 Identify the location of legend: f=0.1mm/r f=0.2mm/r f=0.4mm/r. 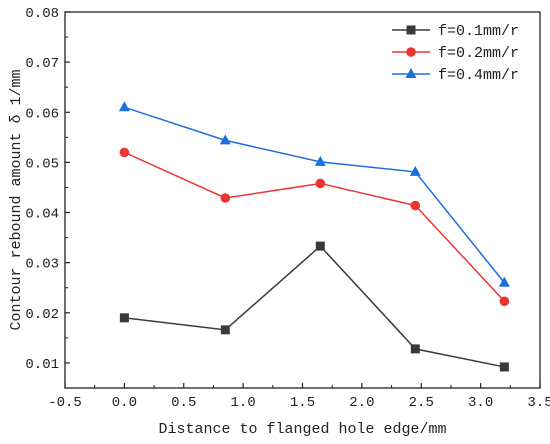
(455, 53).